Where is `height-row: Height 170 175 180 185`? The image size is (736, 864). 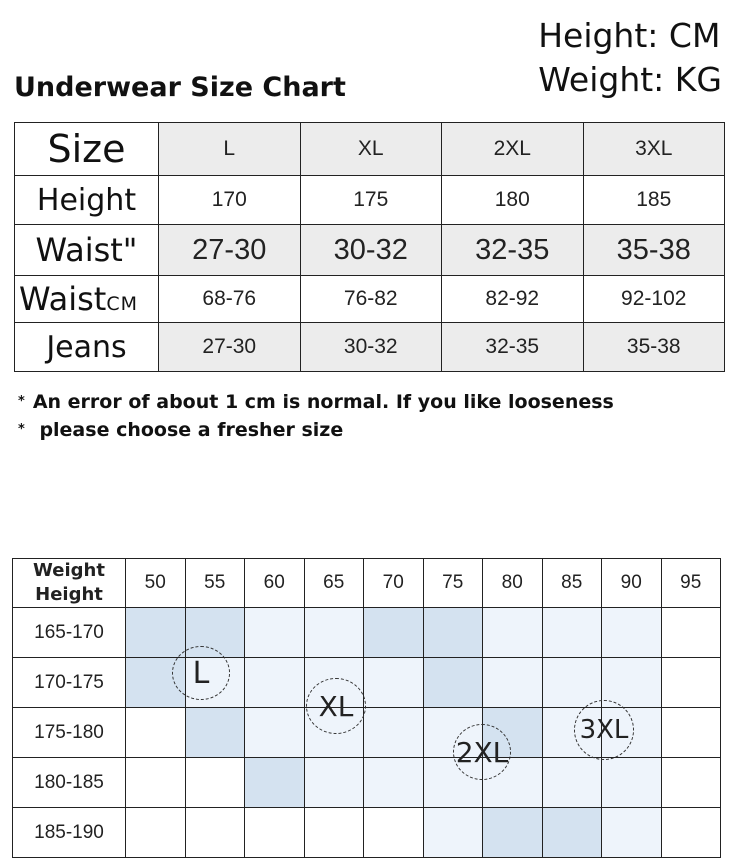
height-row: Height 170 175 180 185 is located at coordinates (369, 200).